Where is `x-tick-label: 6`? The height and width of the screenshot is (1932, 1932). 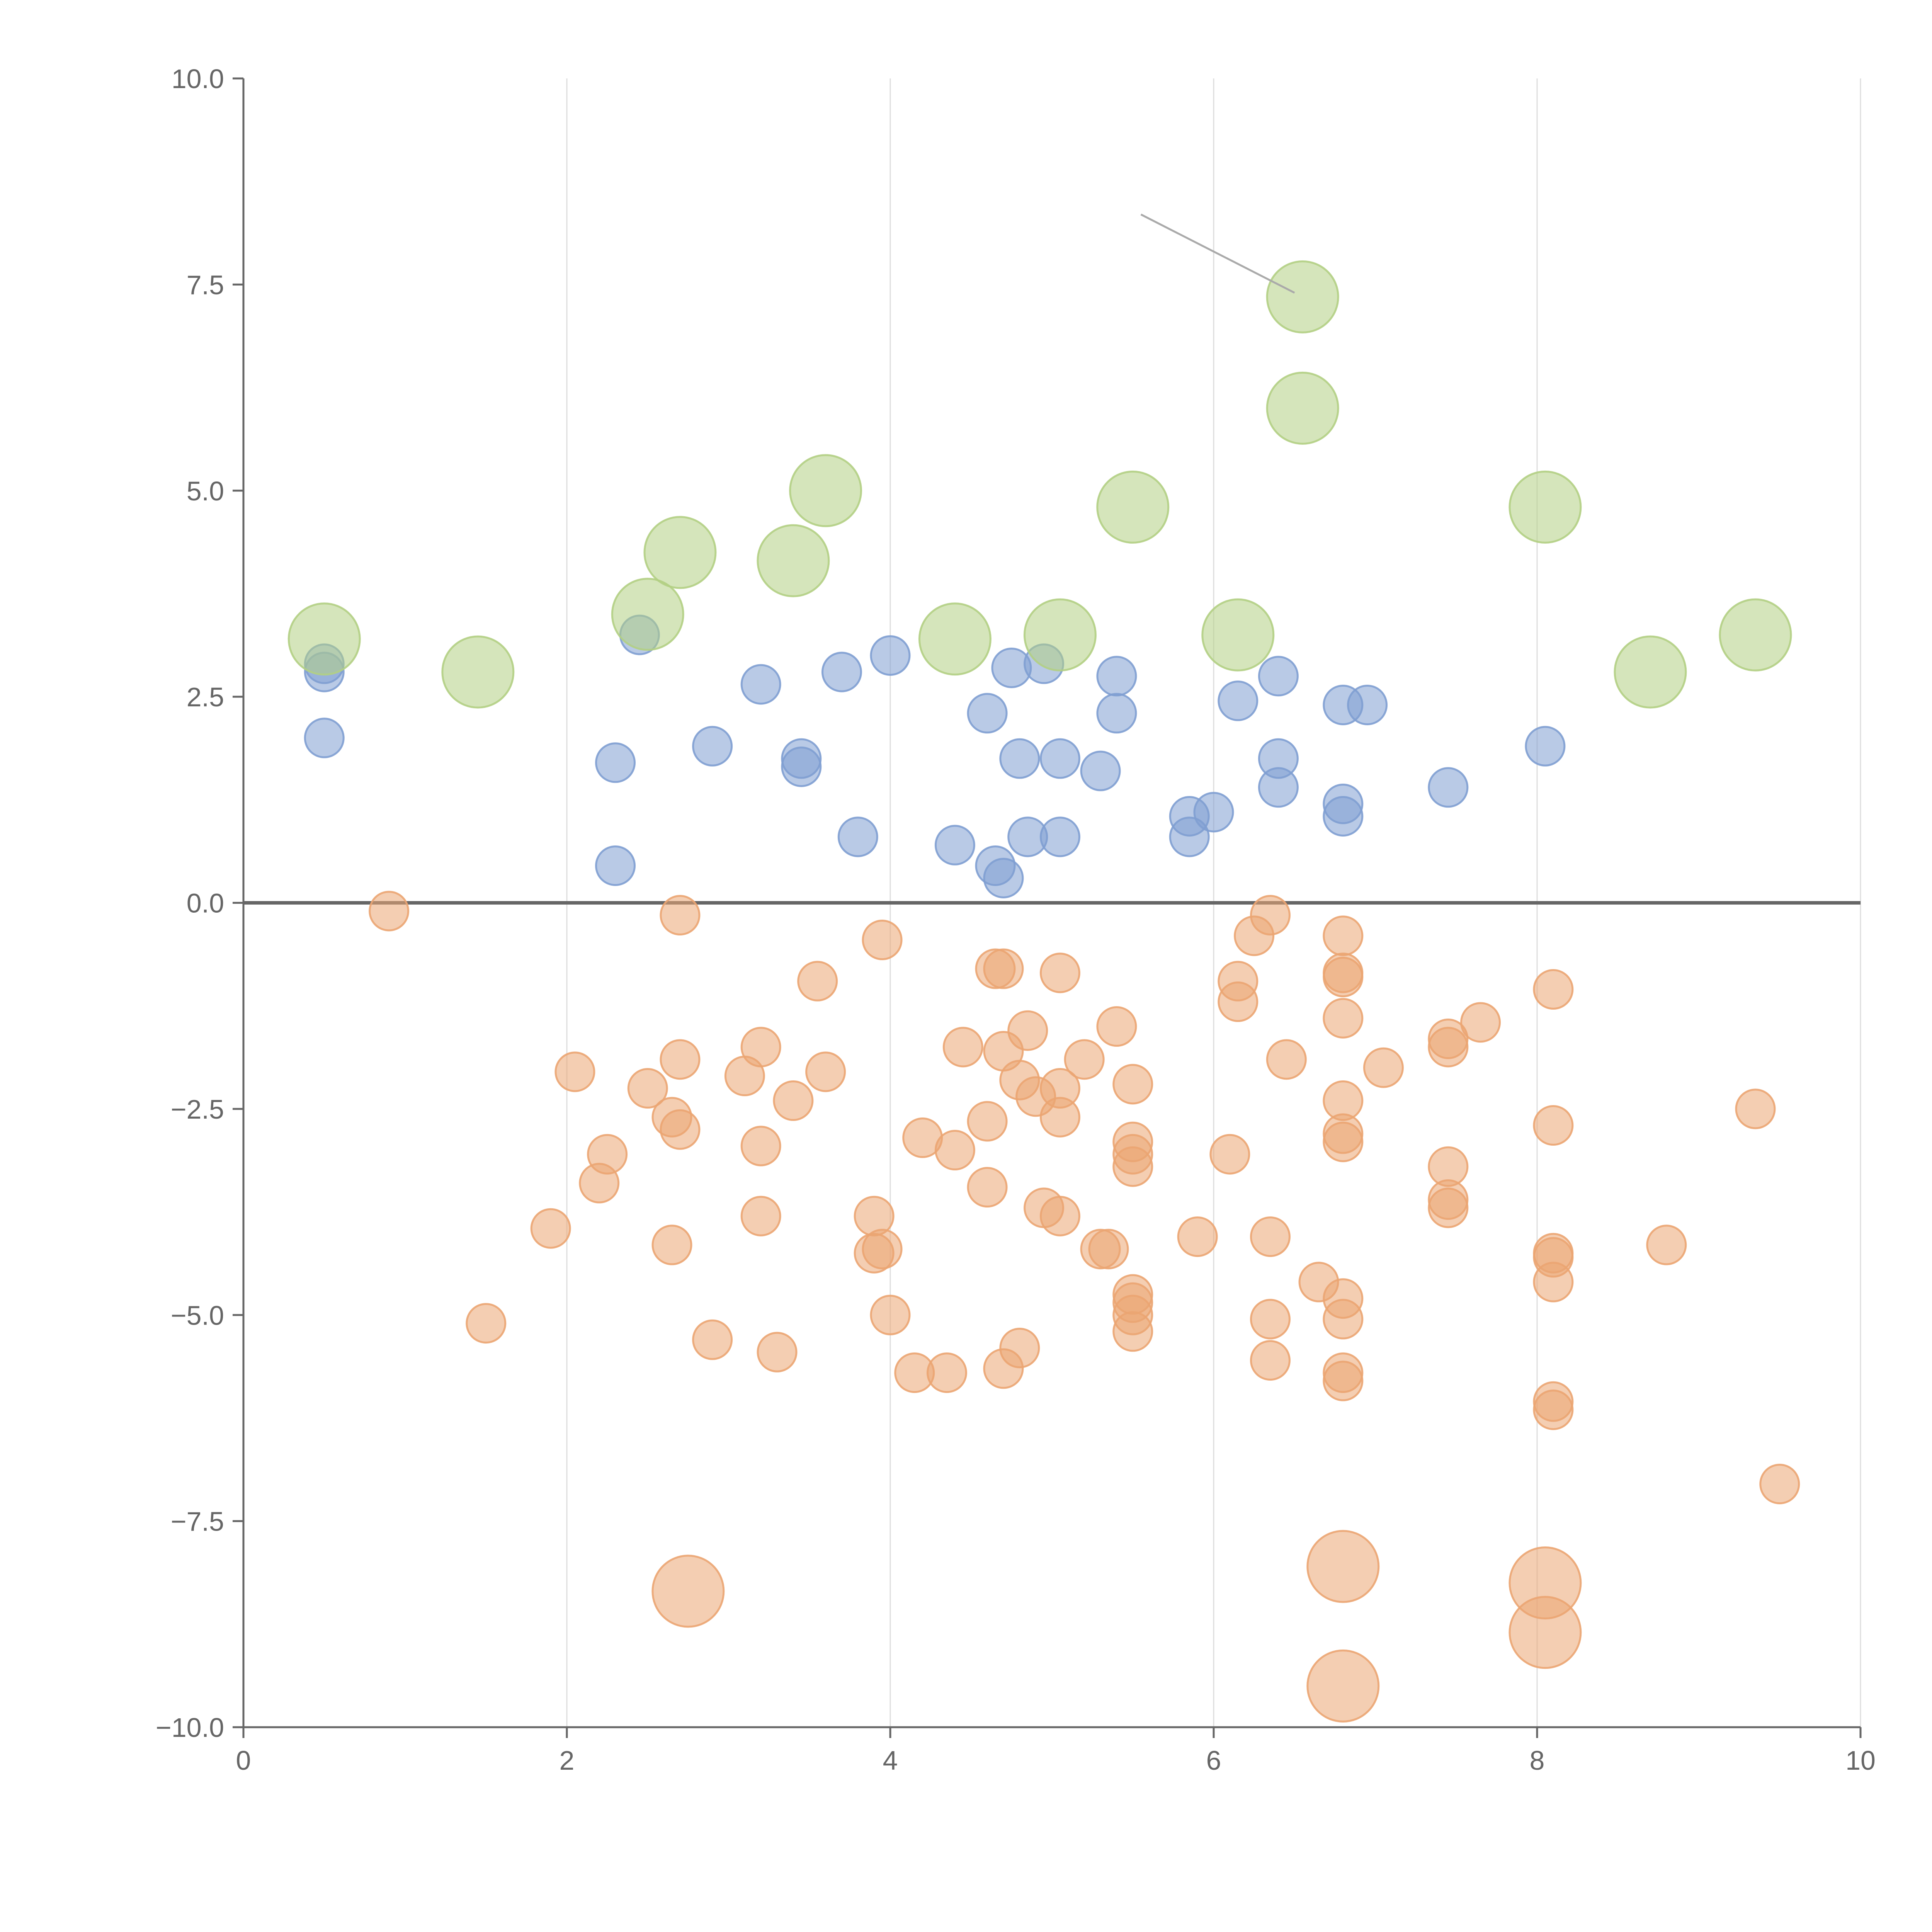 x-tick-label: 6 is located at coordinates (1213, 1760).